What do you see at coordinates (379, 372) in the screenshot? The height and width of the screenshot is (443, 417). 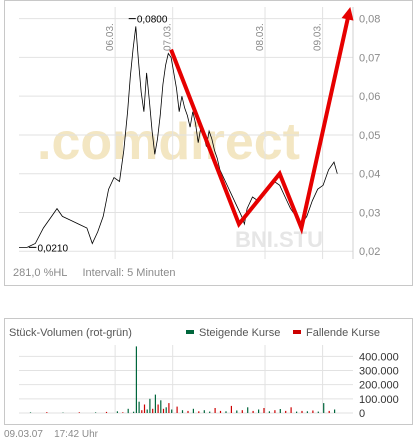 I see `volume-y-tick-label: 300.000` at bounding box center [379, 372].